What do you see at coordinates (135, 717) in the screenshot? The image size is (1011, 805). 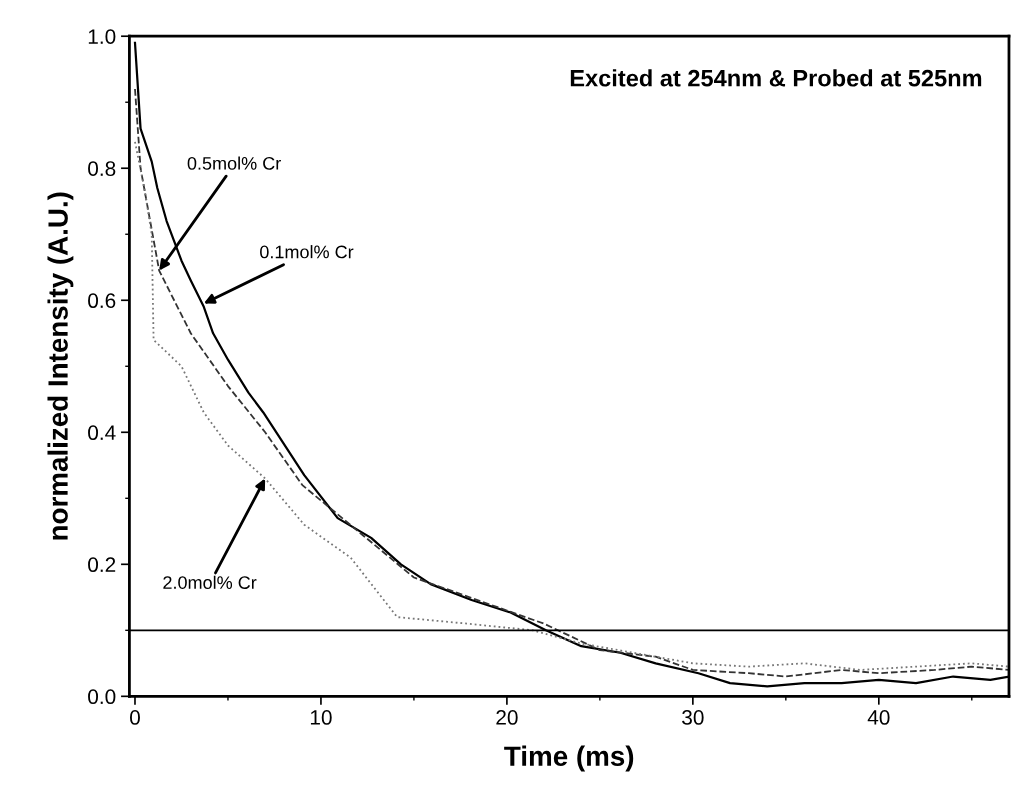 I see `x-tick-label: 0` at bounding box center [135, 717].